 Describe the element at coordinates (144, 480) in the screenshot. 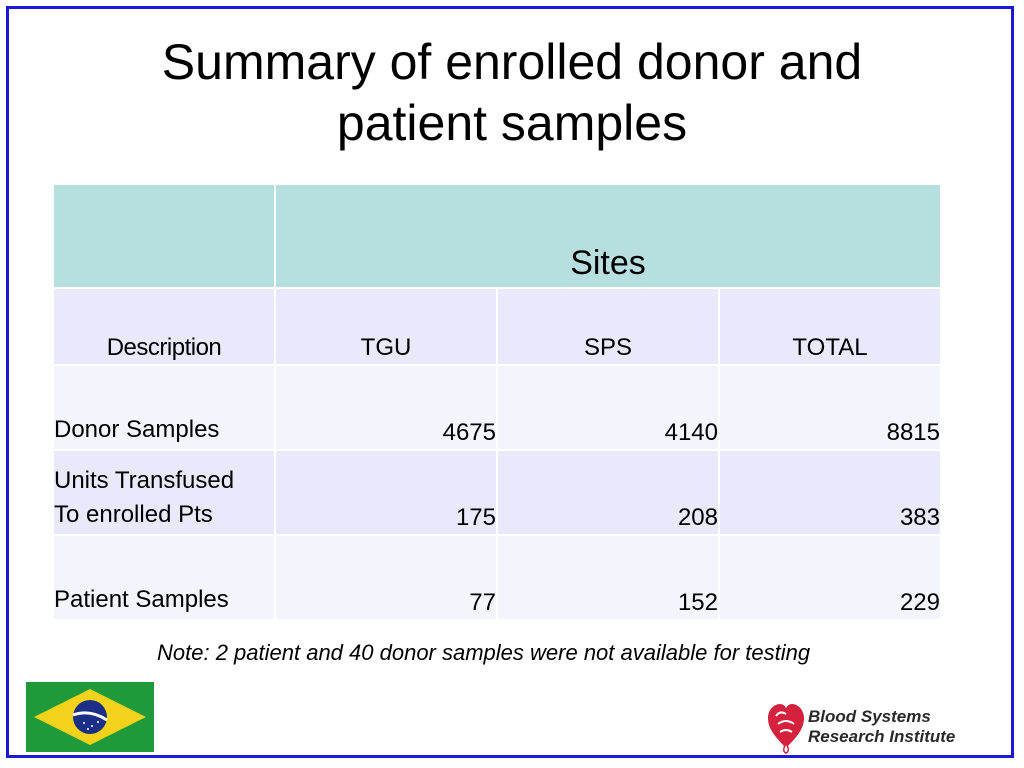

I see `row-description-line1: Units Transfused` at that location.